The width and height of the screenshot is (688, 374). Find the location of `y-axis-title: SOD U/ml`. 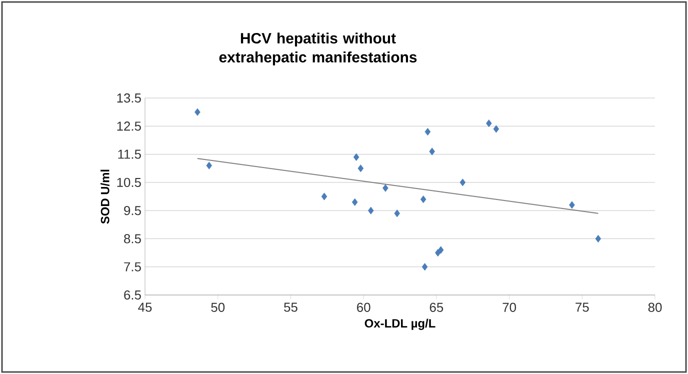

y-axis-title: SOD U/ml is located at coordinates (105, 197).